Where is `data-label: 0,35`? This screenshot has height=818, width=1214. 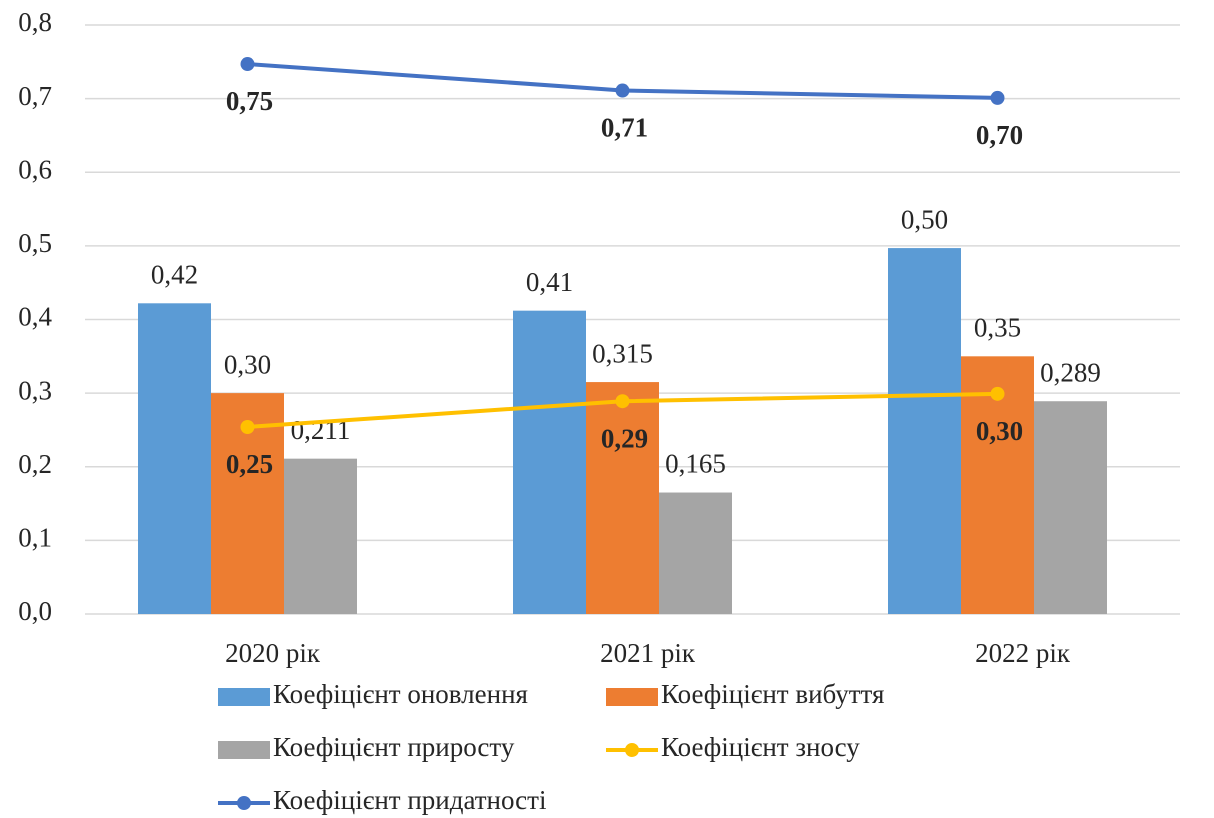 data-label: 0,35 is located at coordinates (997, 328).